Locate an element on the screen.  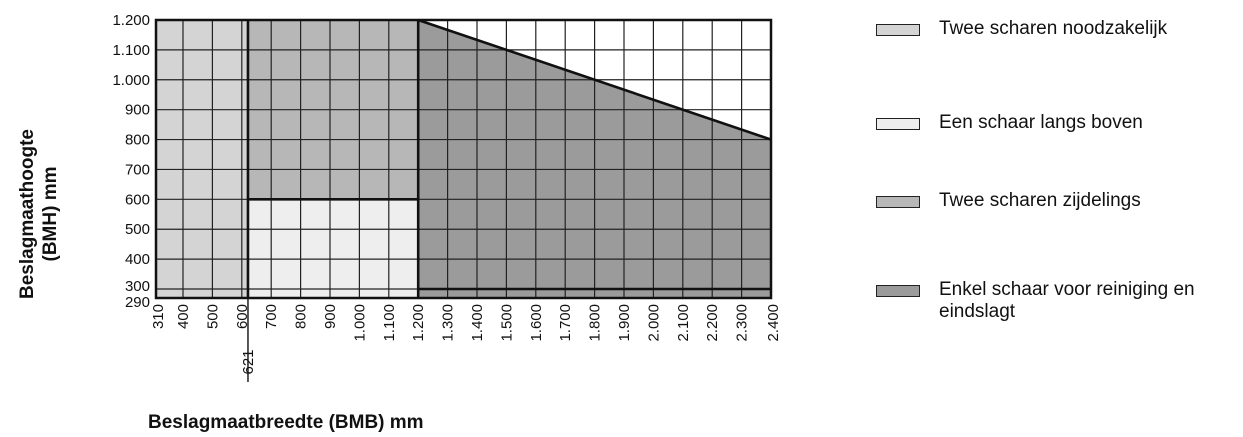
x-tick-label: 1.600 is located at coordinates (536, 323).